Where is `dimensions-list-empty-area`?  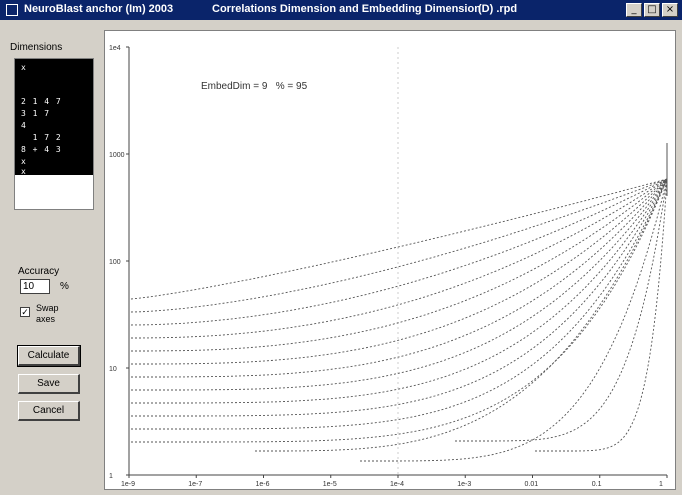 dimensions-list-empty-area is located at coordinates (54, 192).